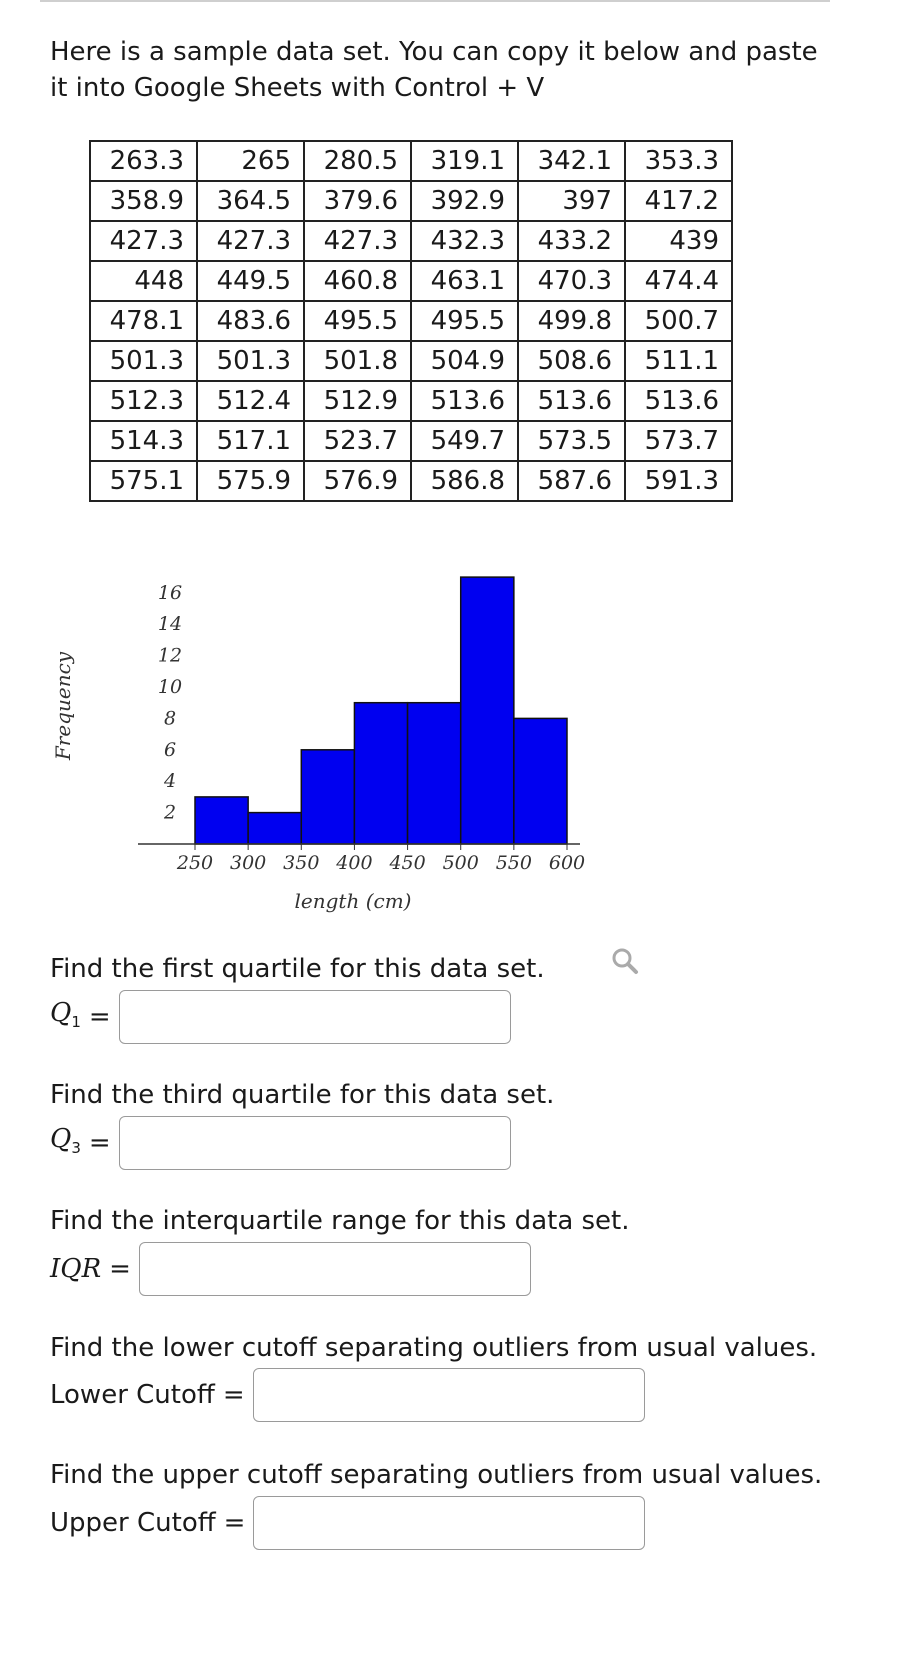 Image resolution: width=901 pixels, height=1667 pixels. I want to click on q1-answer-row: Q1 =, so click(280, 1017).